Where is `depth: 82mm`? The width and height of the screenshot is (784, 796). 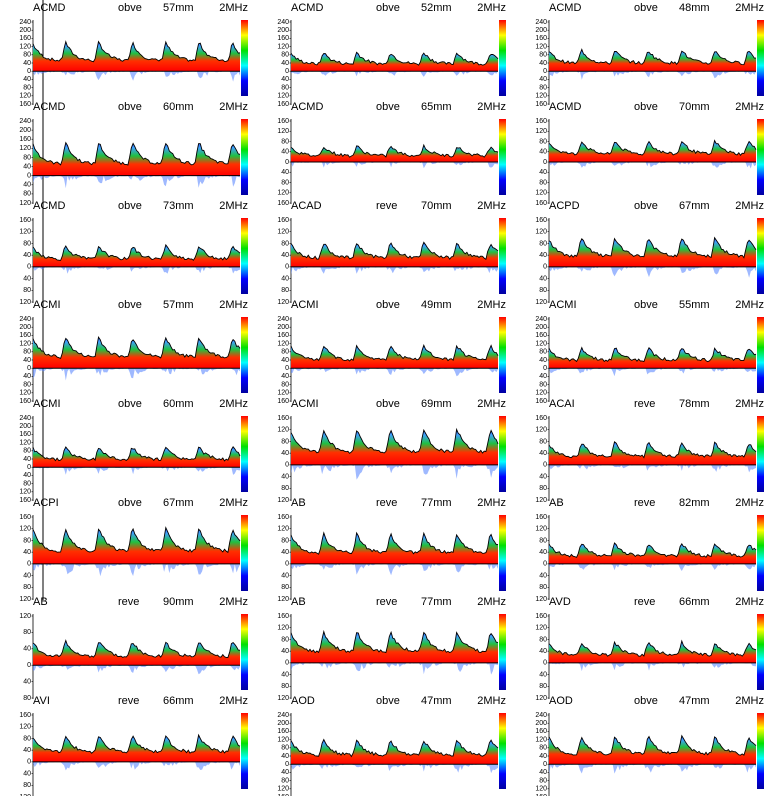 depth: 82mm is located at coordinates (694, 503).